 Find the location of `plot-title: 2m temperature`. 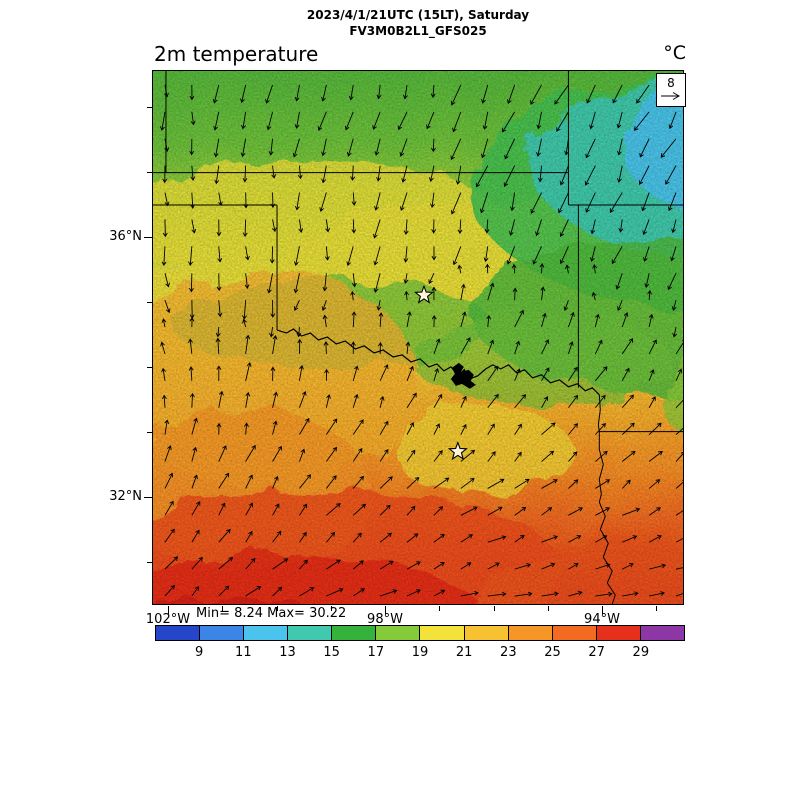

plot-title: 2m temperature is located at coordinates (236, 54).